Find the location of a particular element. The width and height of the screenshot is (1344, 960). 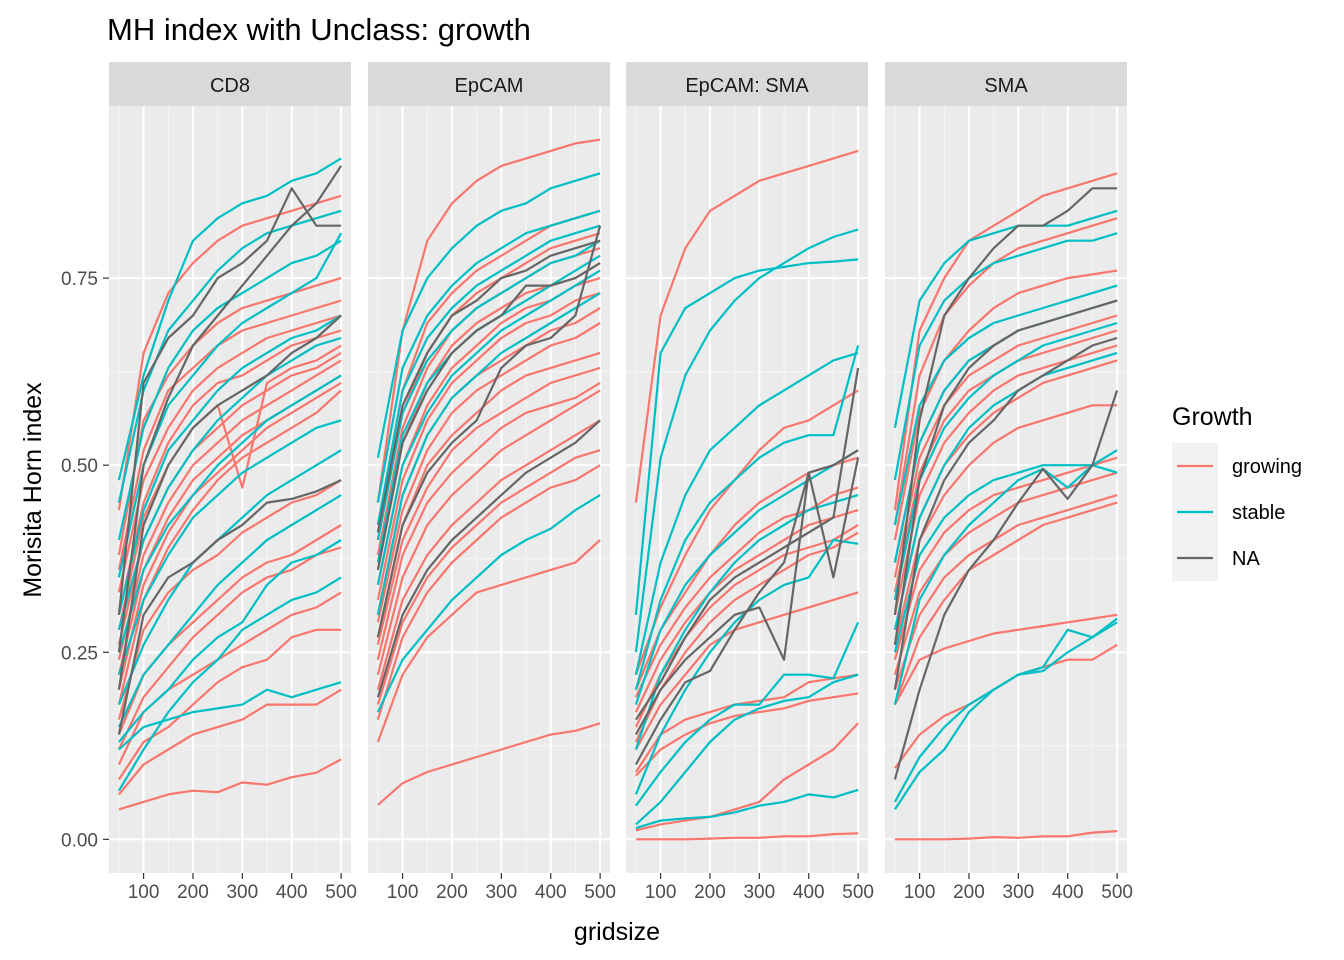

chart-title: MH index with Unclass: growth is located at coordinates (319, 29).